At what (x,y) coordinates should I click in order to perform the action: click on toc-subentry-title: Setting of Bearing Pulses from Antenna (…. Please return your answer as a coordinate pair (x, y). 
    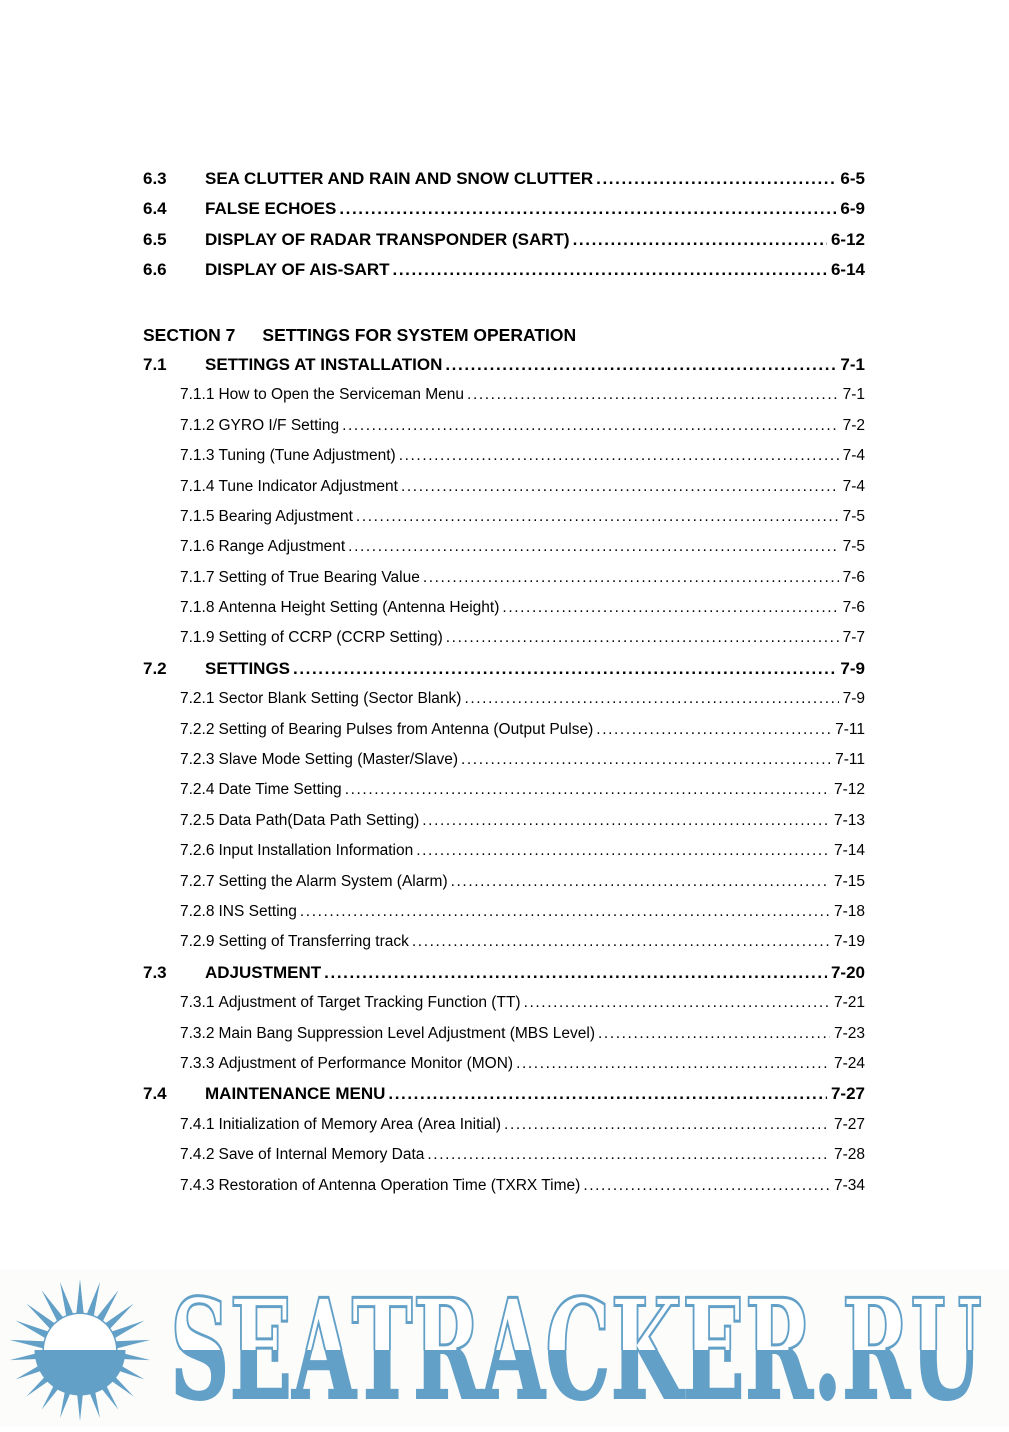
    Looking at the image, I should click on (406, 729).